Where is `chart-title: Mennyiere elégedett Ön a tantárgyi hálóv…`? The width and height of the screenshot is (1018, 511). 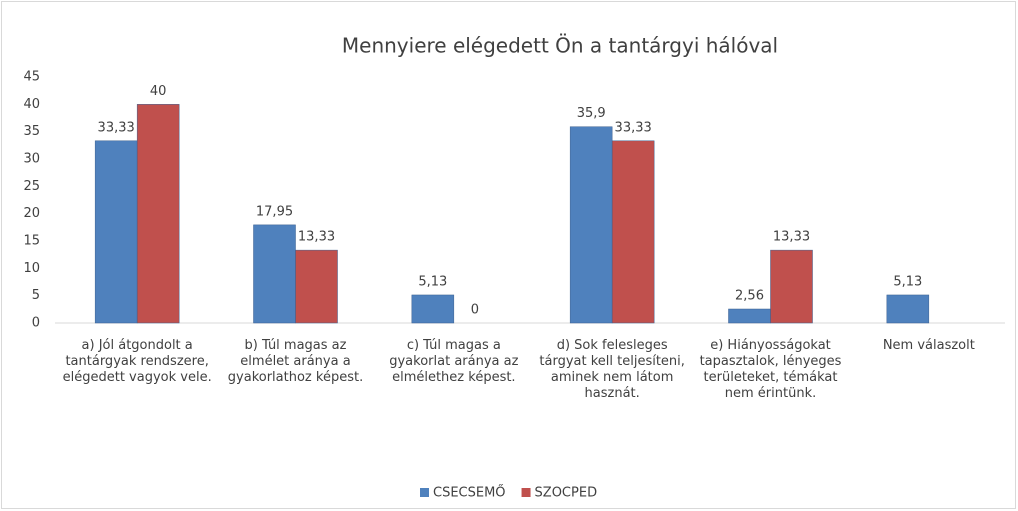
chart-title: Mennyiere elégedett Ön a tantárgyi hálóv… is located at coordinates (560, 46).